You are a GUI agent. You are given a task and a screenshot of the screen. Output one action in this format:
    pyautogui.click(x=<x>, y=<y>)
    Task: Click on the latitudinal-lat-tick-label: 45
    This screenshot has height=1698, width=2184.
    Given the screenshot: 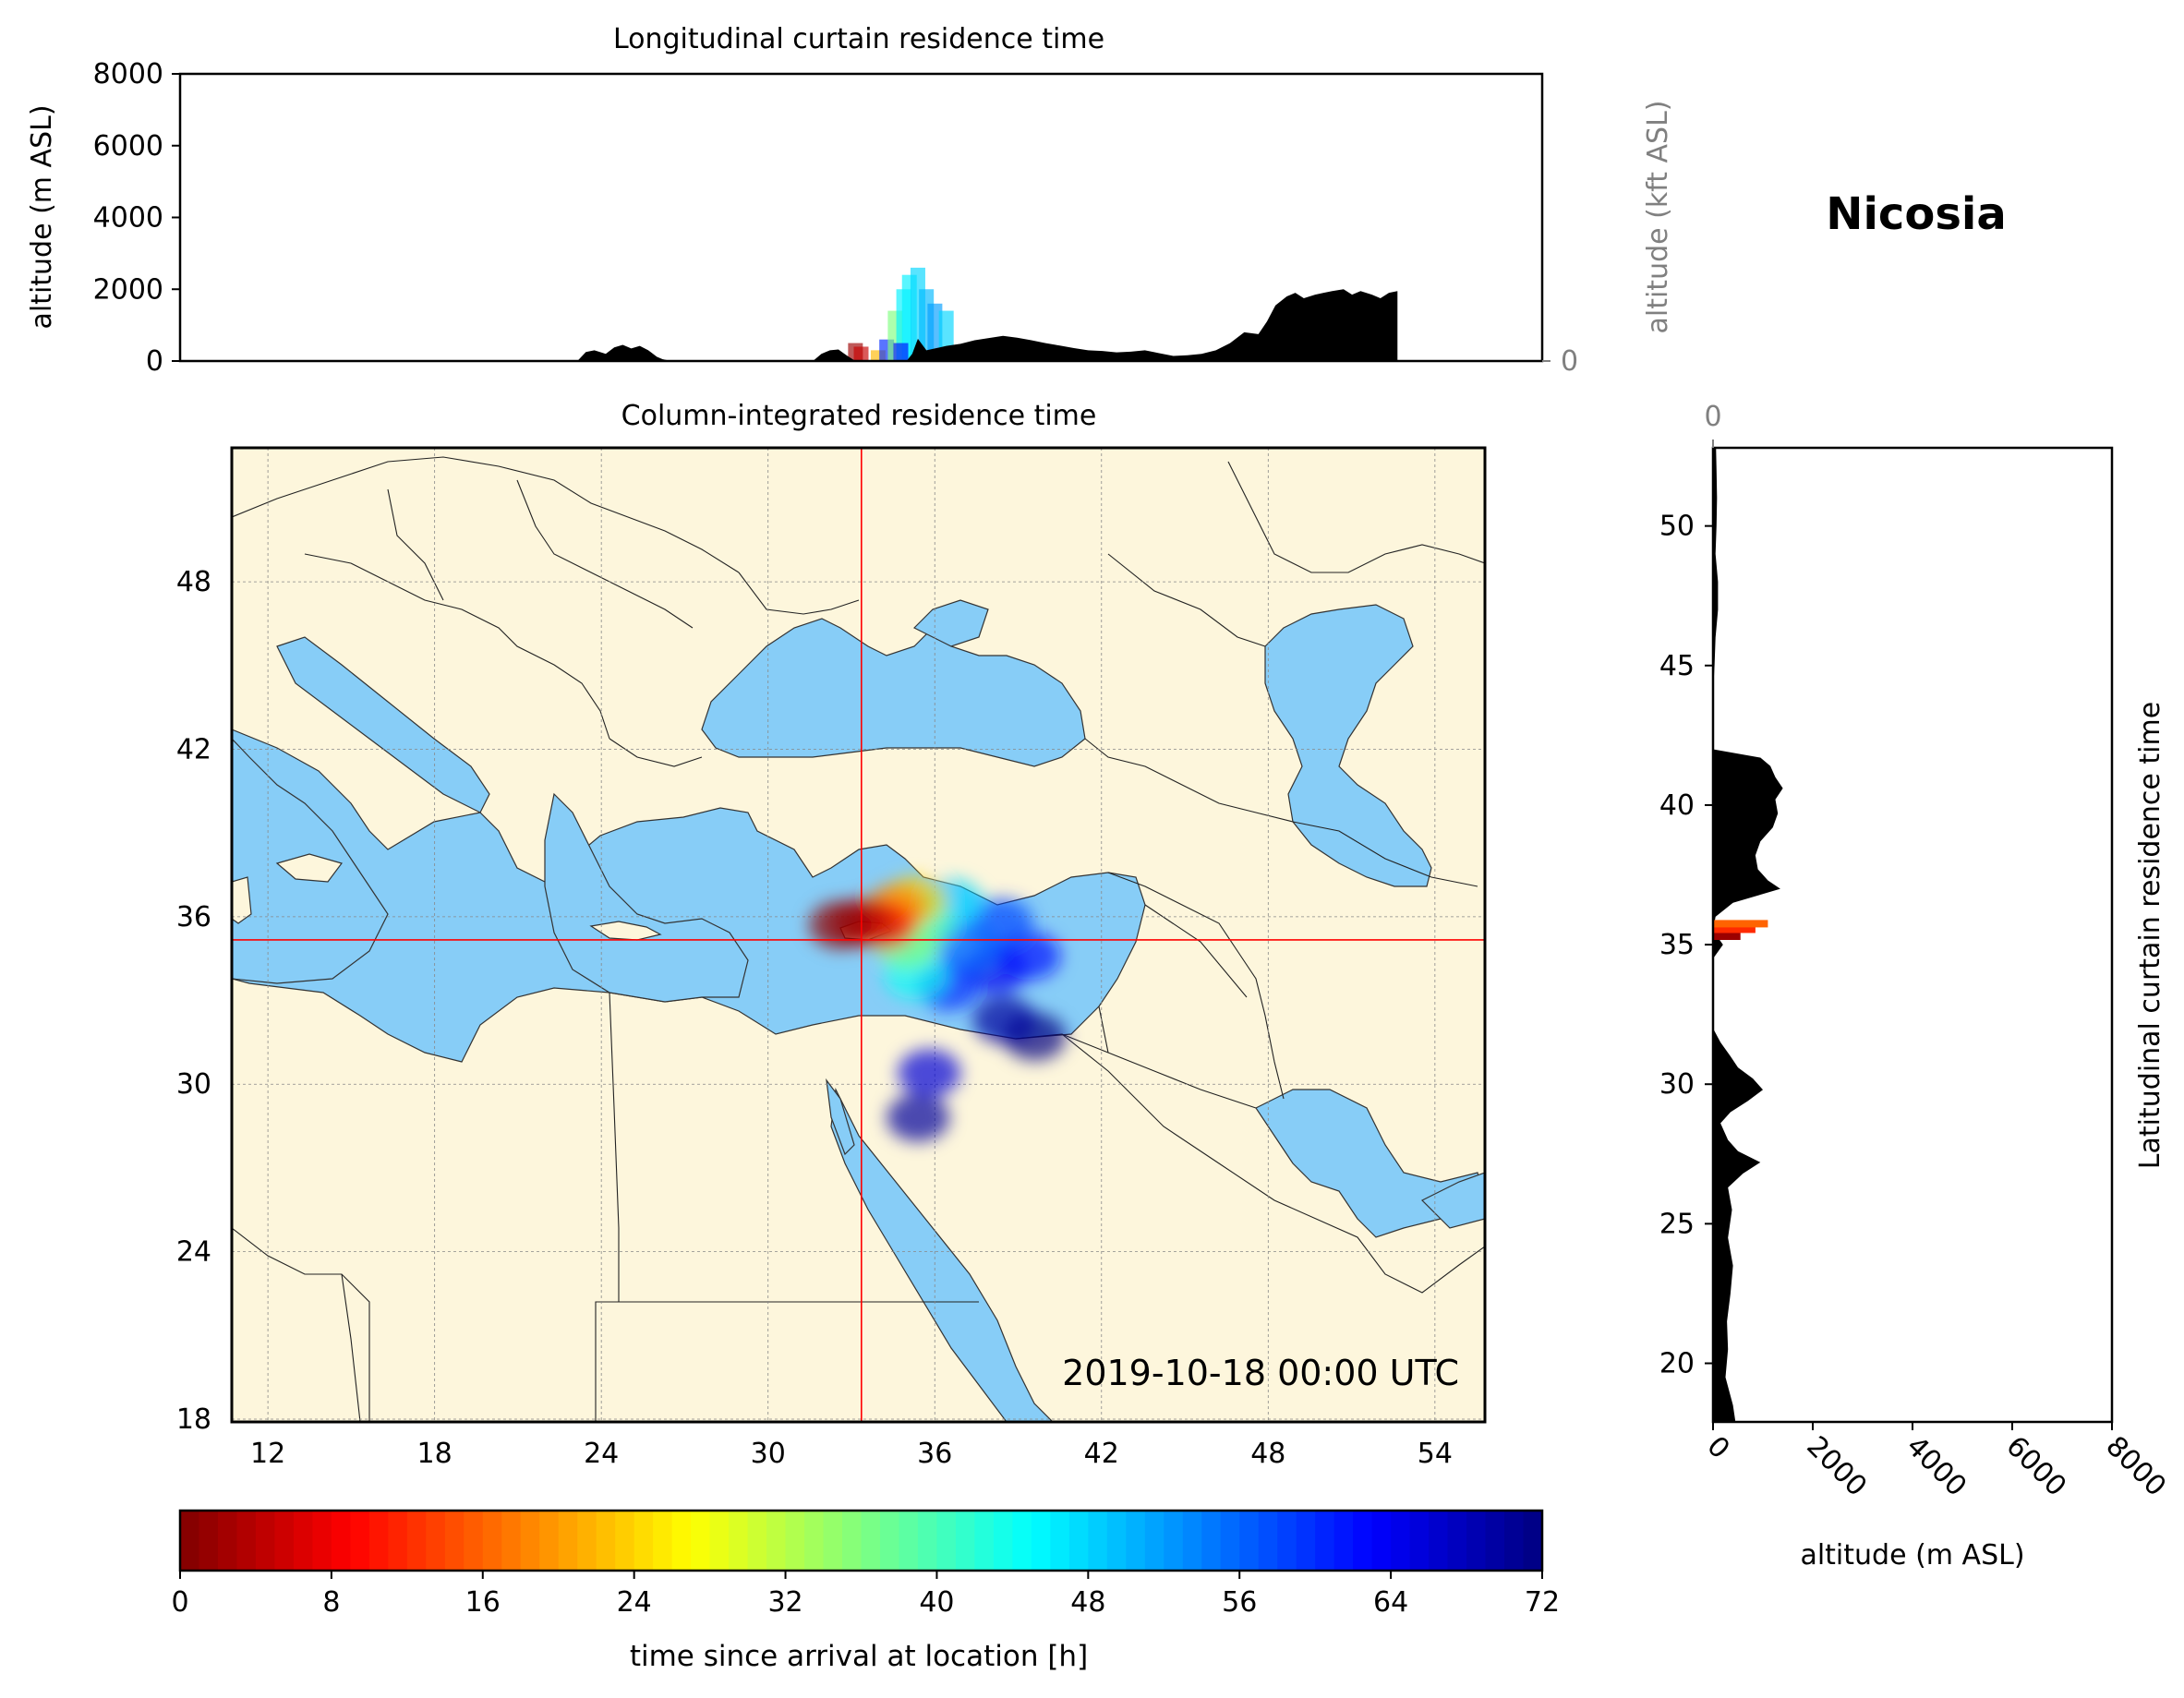 What is the action you would take?
    pyautogui.click(x=1677, y=666)
    